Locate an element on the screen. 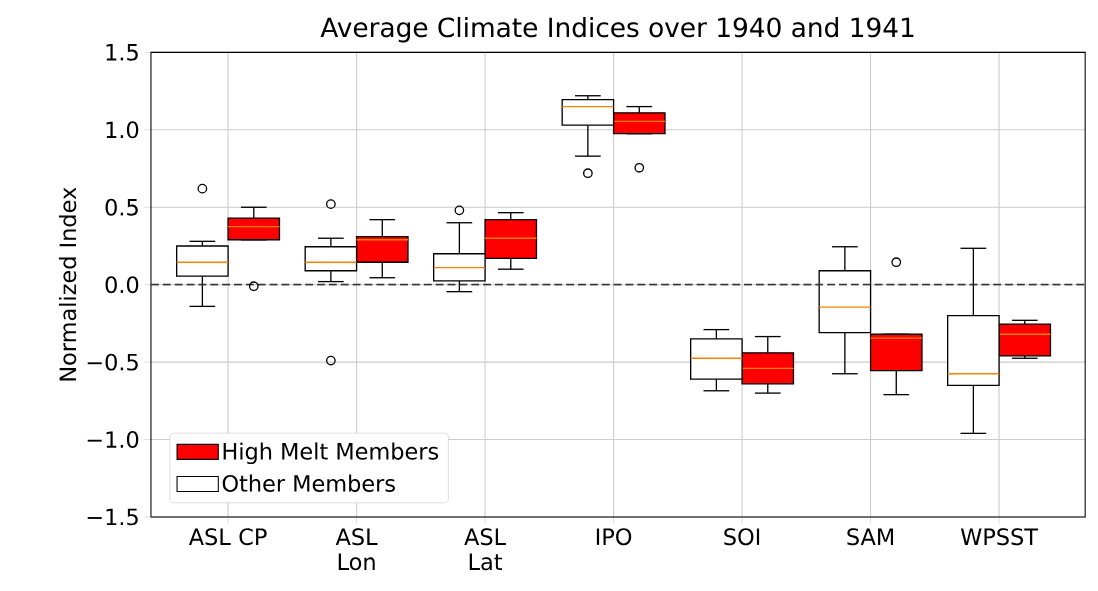 The width and height of the screenshot is (1098, 591). x-tick-label: WPSST is located at coordinates (999, 537).